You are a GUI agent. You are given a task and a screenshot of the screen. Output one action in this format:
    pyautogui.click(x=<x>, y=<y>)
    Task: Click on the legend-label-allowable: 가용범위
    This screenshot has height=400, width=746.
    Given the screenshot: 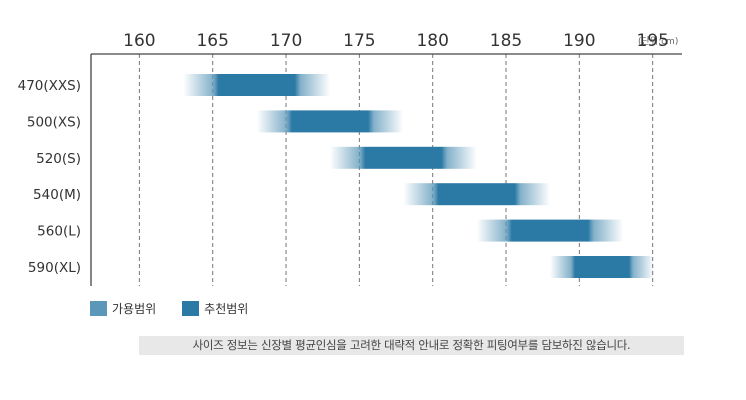 What is the action you would take?
    pyautogui.click(x=134, y=309)
    